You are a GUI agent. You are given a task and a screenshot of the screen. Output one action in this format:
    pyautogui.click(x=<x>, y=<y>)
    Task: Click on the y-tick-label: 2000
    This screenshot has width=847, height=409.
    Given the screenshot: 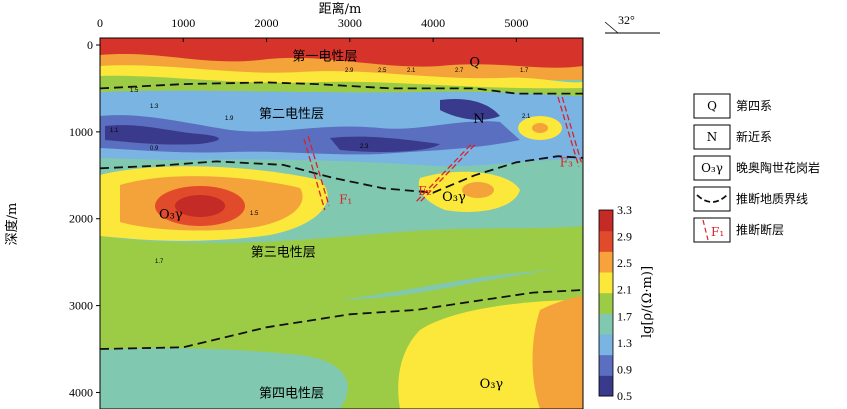 What is the action you would take?
    pyautogui.click(x=81, y=219)
    